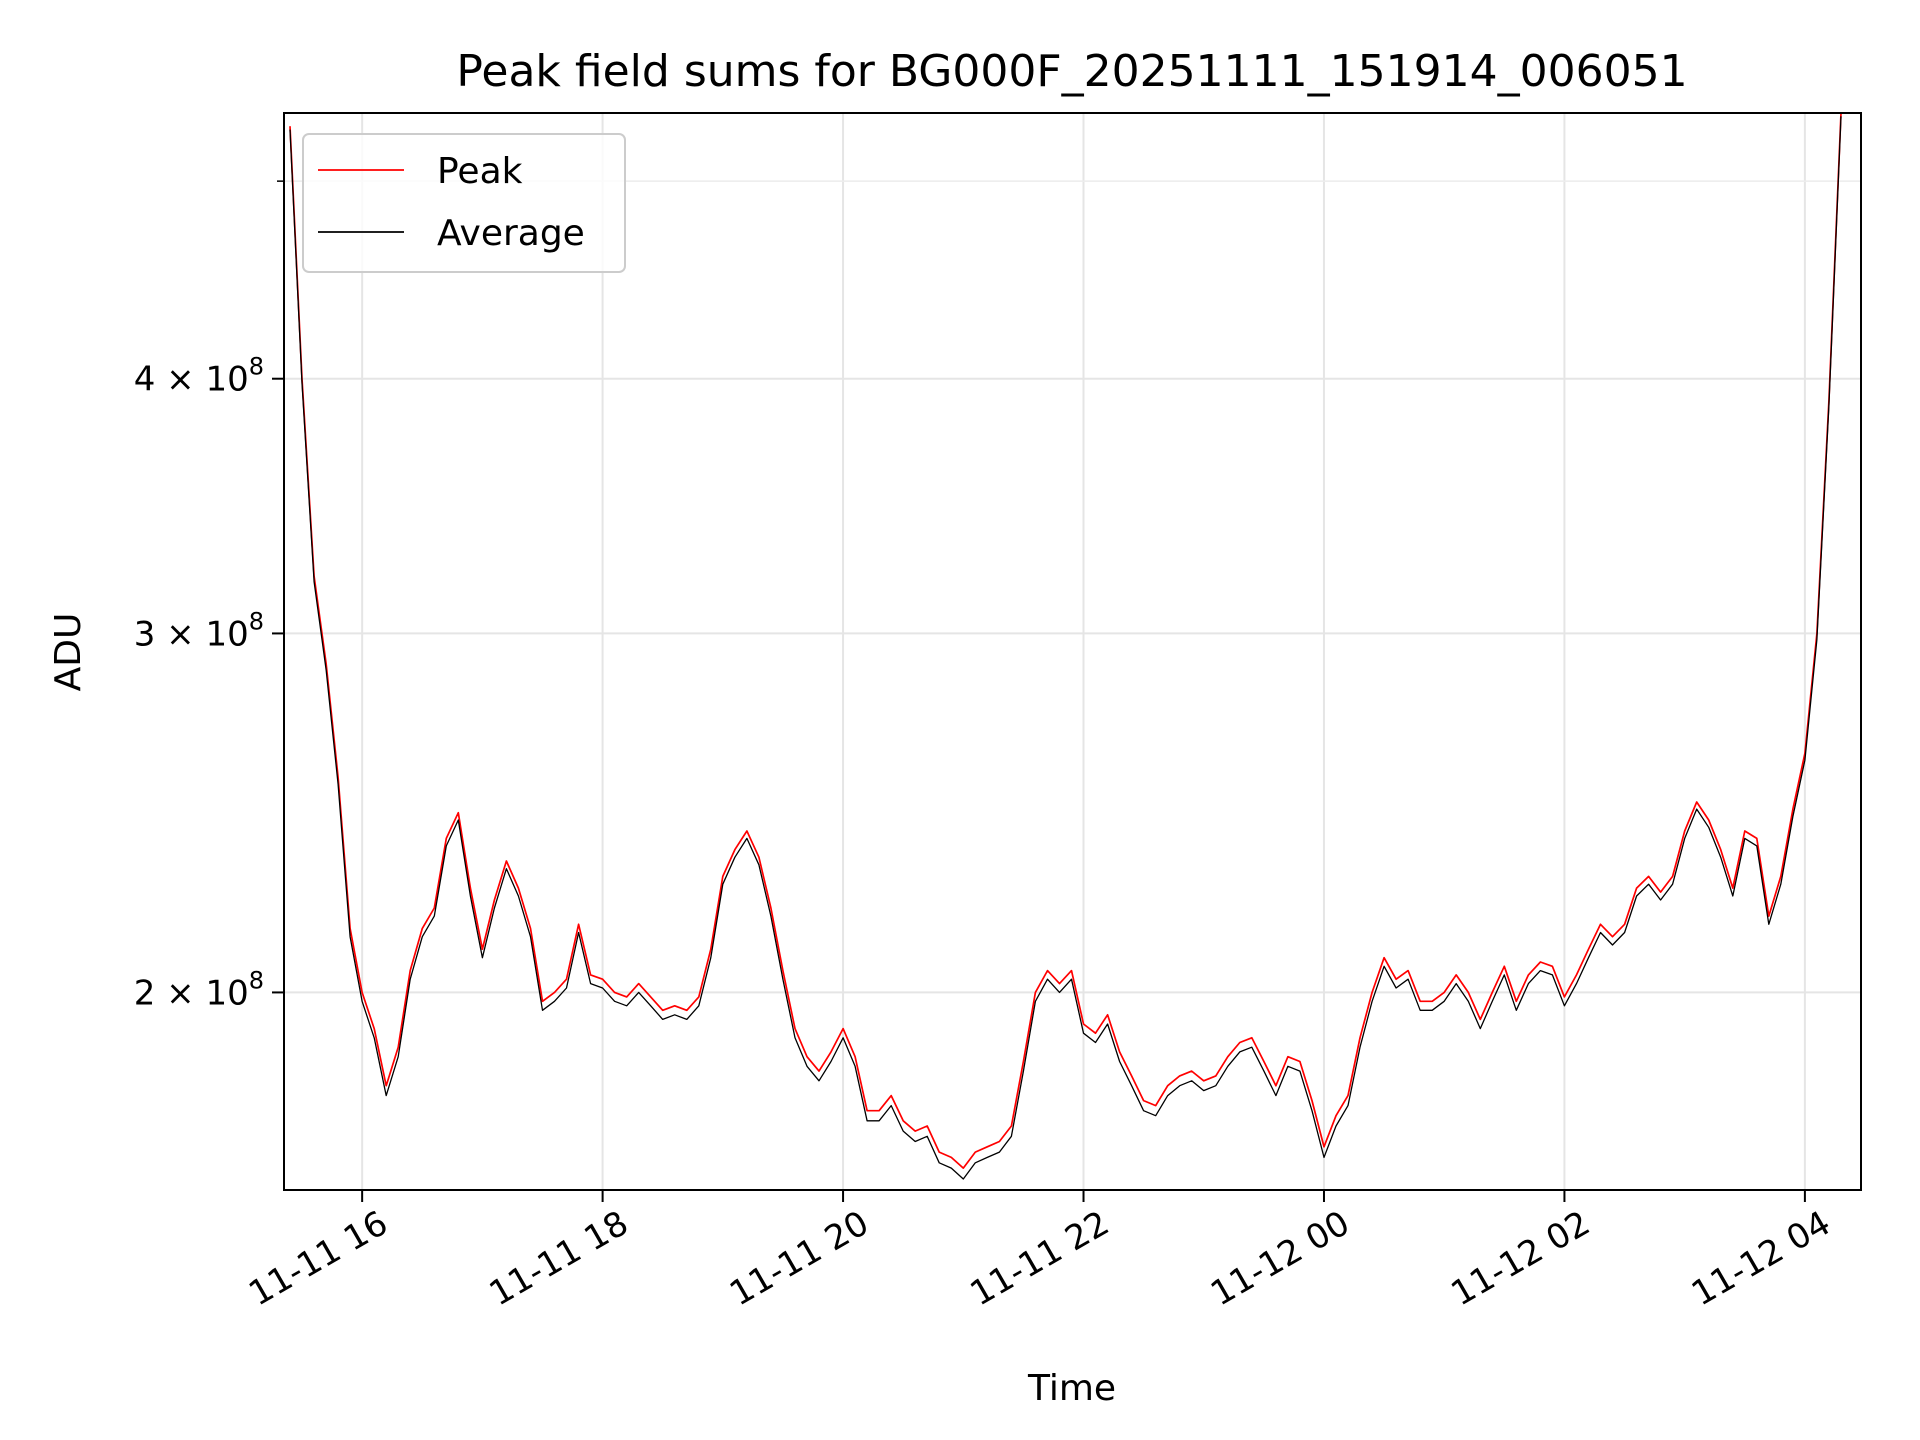 The image size is (1920, 1440). What do you see at coordinates (145, 634) in the screenshot?
I see `y-tick-mantissa: 3` at bounding box center [145, 634].